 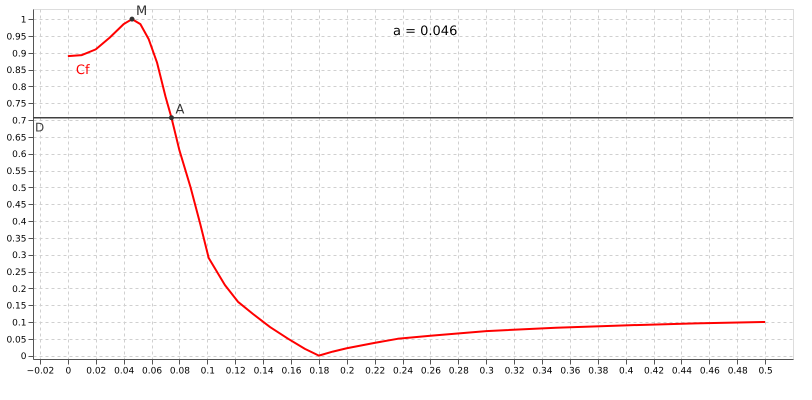 I want to click on y-tick-label: 0.9, so click(x=19, y=54).